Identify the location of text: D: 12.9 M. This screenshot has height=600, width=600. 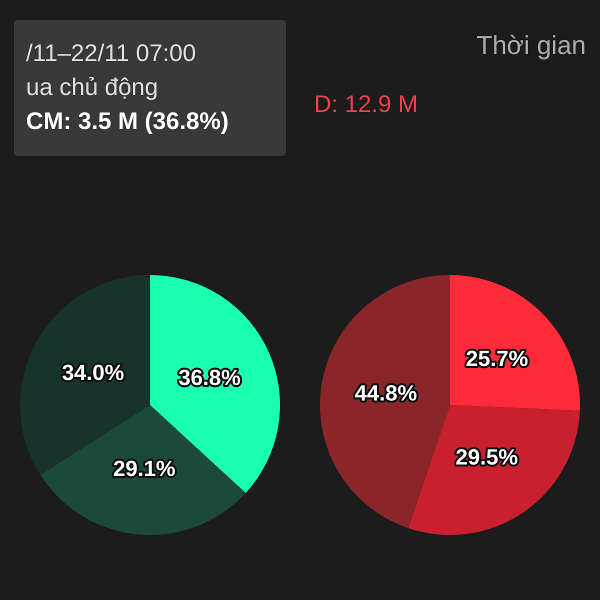
(367, 105).